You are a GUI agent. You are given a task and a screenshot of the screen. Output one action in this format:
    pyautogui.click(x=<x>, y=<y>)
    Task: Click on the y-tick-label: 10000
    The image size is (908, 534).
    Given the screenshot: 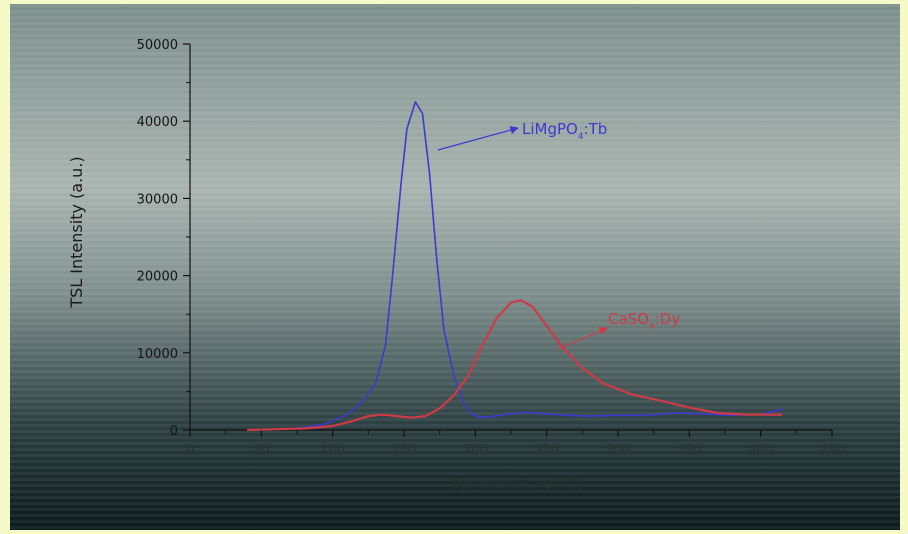 What is the action you would take?
    pyautogui.click(x=157, y=354)
    